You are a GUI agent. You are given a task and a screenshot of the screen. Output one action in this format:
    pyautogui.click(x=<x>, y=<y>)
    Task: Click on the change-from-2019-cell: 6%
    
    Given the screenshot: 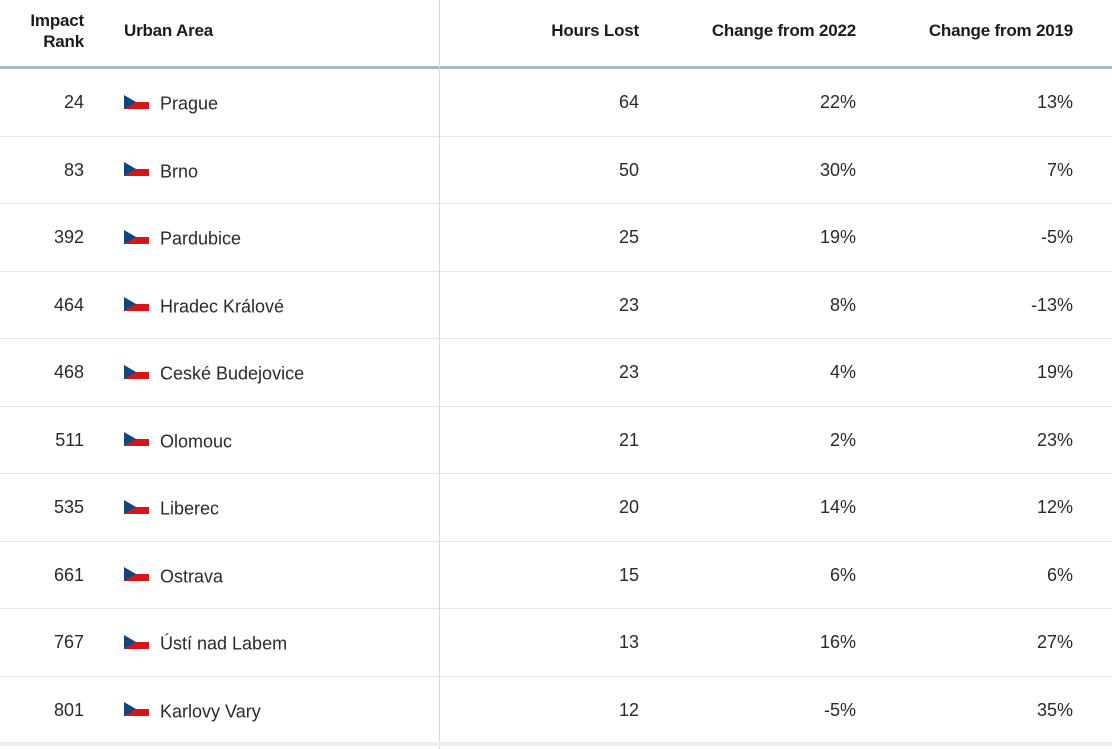 What is the action you would take?
    pyautogui.click(x=1059, y=574)
    